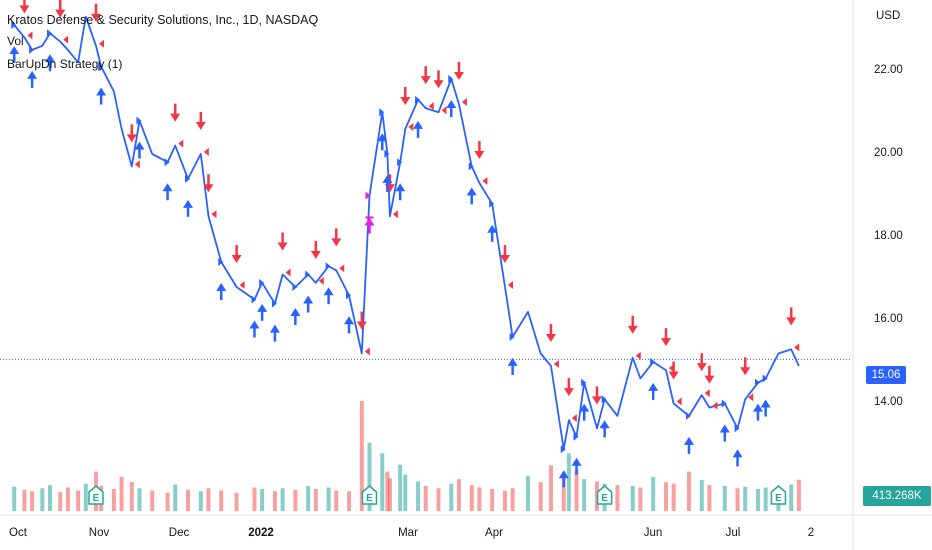 This screenshot has height=550, width=932. I want to click on strategy-indicator-label: BarUpDn Strategy (1), so click(65, 64).